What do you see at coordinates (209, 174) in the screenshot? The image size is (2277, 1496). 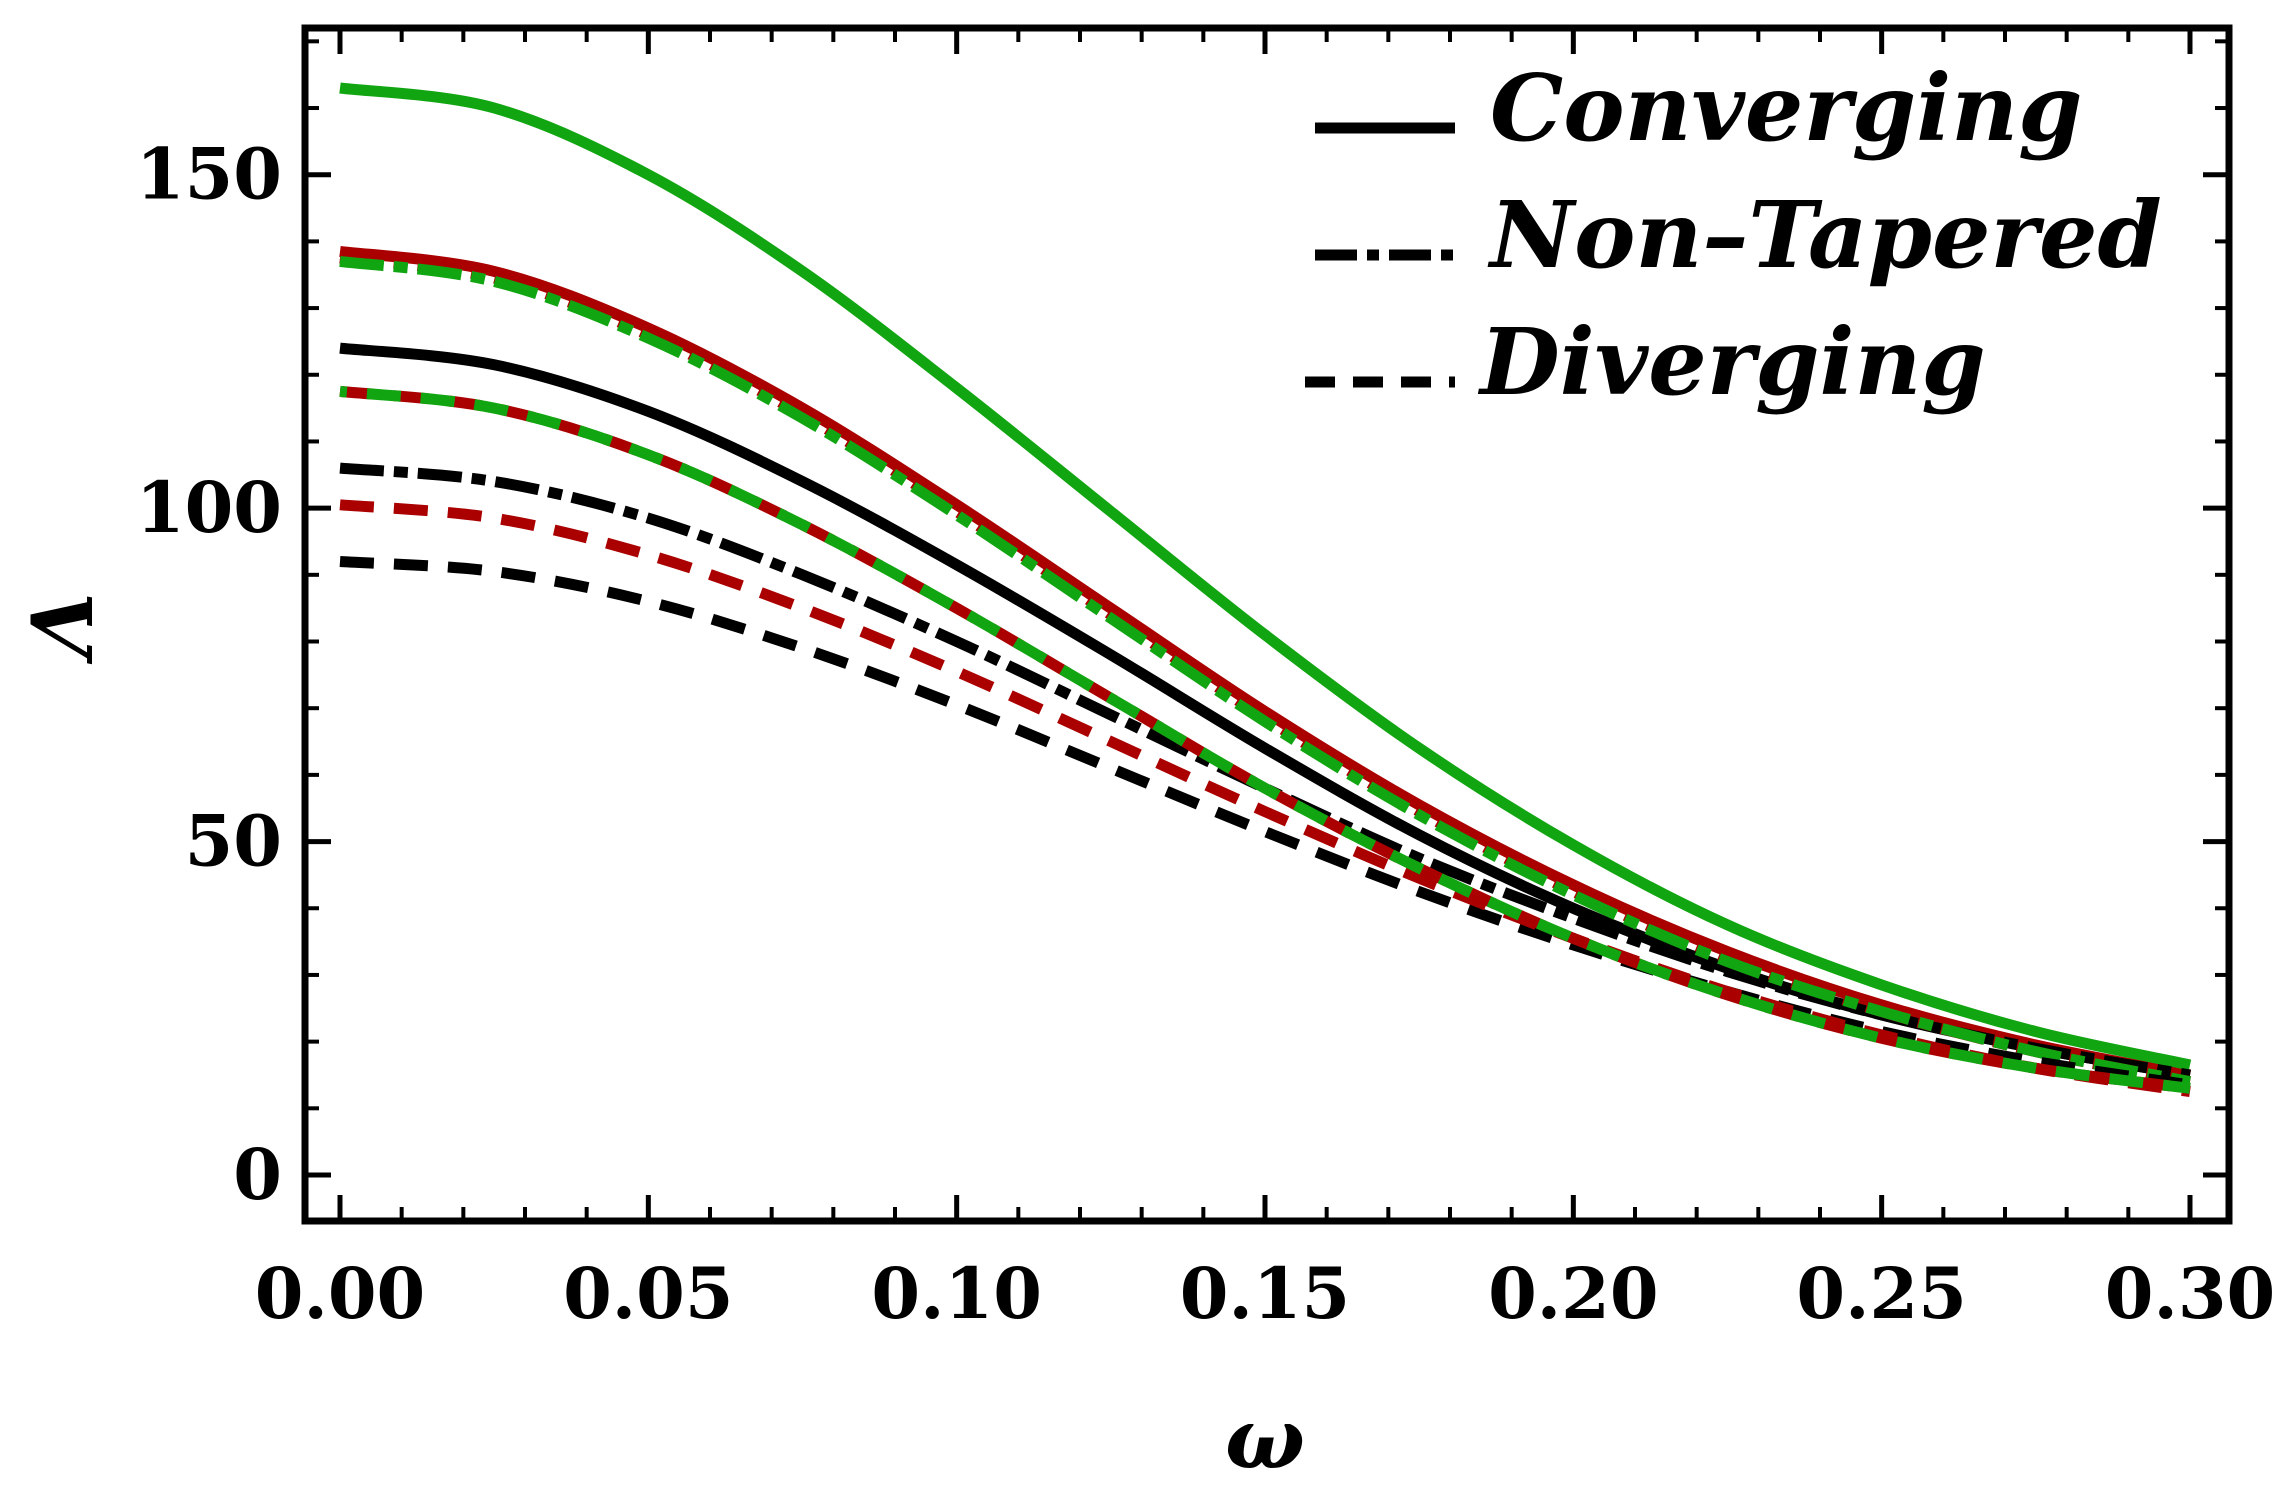 I see `y-tick-label: 150` at bounding box center [209, 174].